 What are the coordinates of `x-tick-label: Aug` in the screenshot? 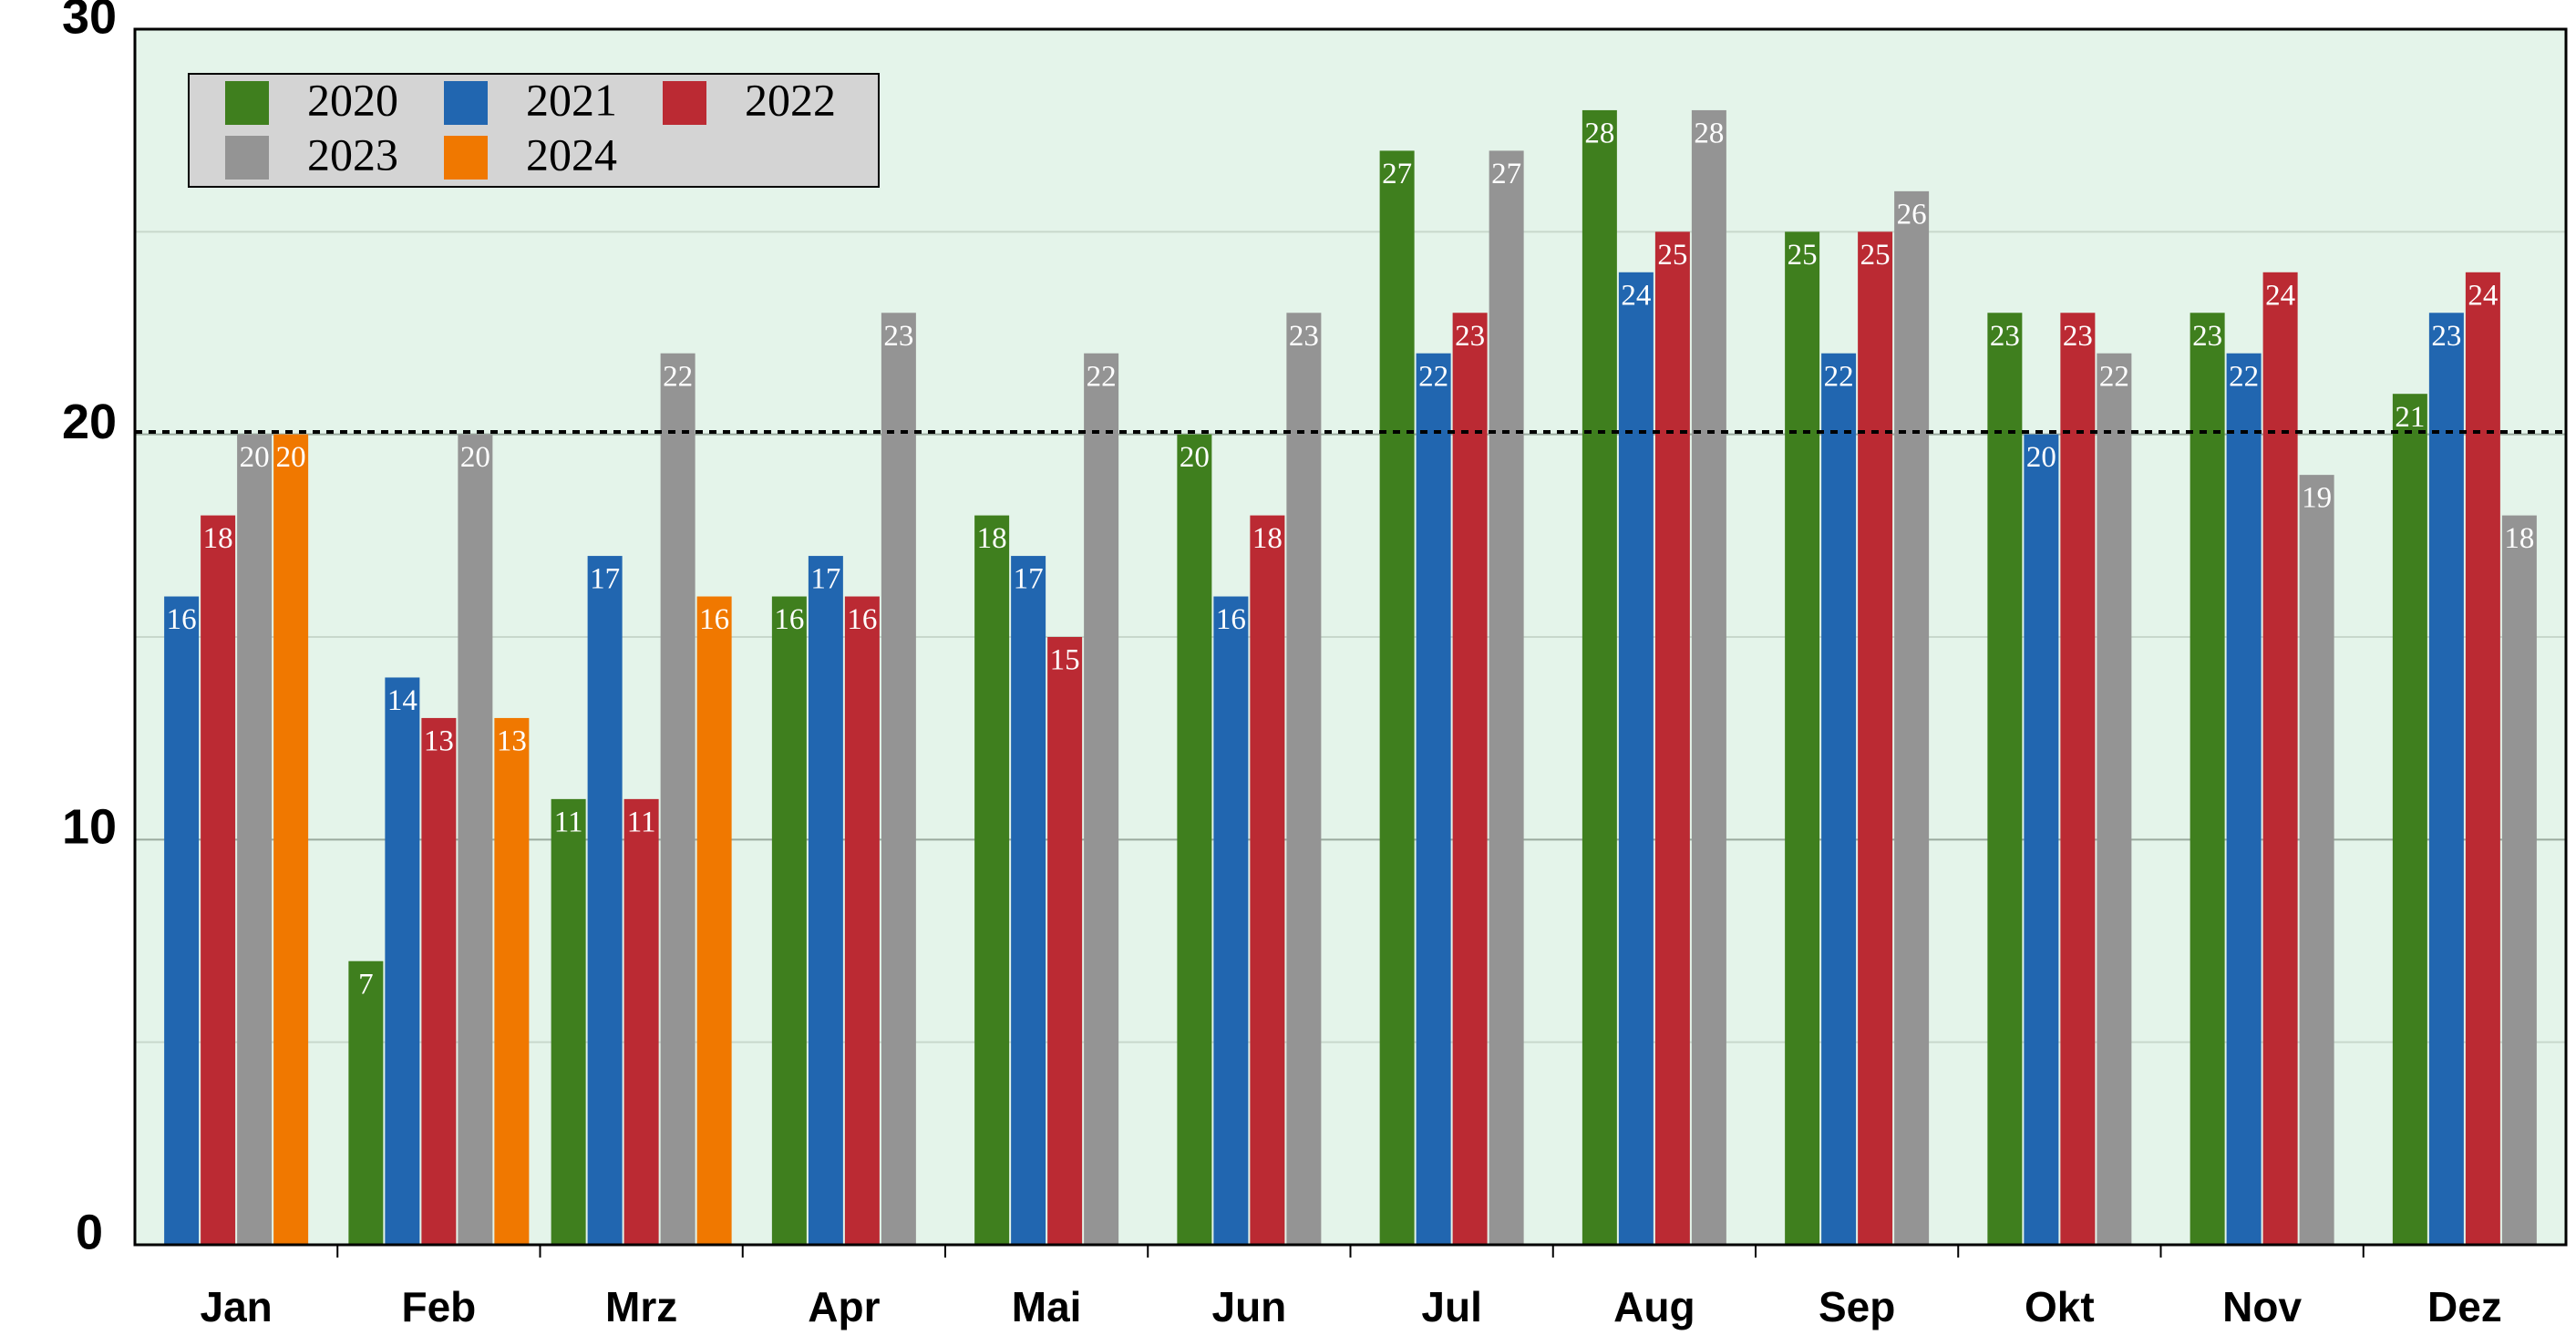 It's located at (1654, 1306).